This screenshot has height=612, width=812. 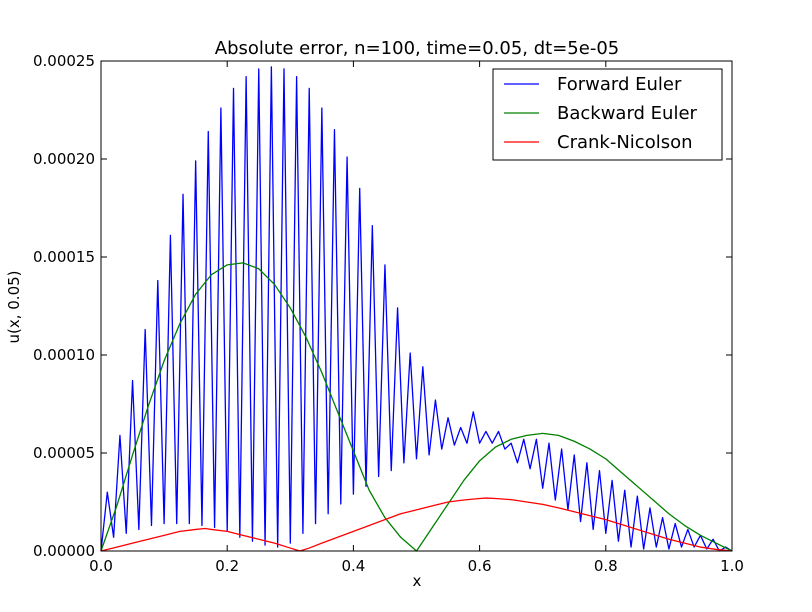 I want to click on y-tick-label: 0.00020, so click(x=64, y=159).